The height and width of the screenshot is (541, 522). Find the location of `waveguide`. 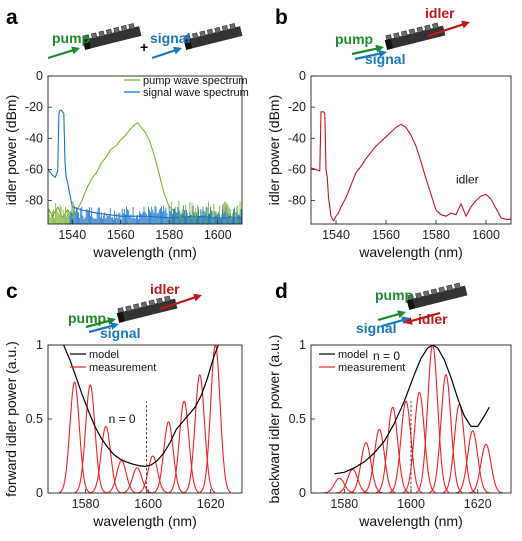

waveguide is located at coordinates (147, 309).